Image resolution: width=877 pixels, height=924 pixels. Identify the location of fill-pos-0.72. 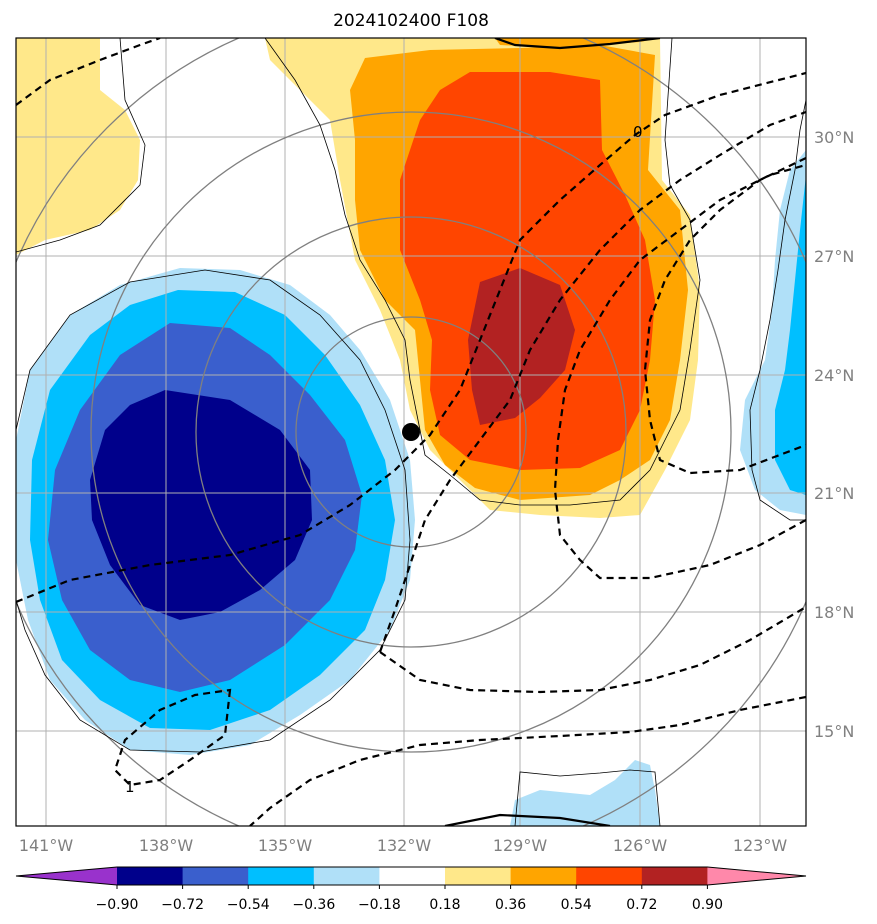
(521, 346).